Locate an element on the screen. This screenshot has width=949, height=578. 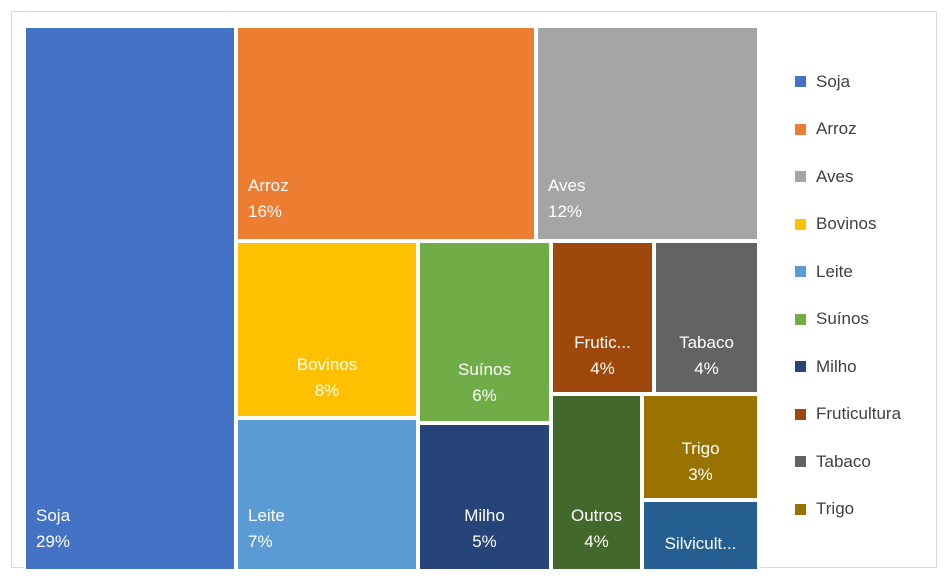
tile-value-label: 12% is located at coordinates (565, 211).